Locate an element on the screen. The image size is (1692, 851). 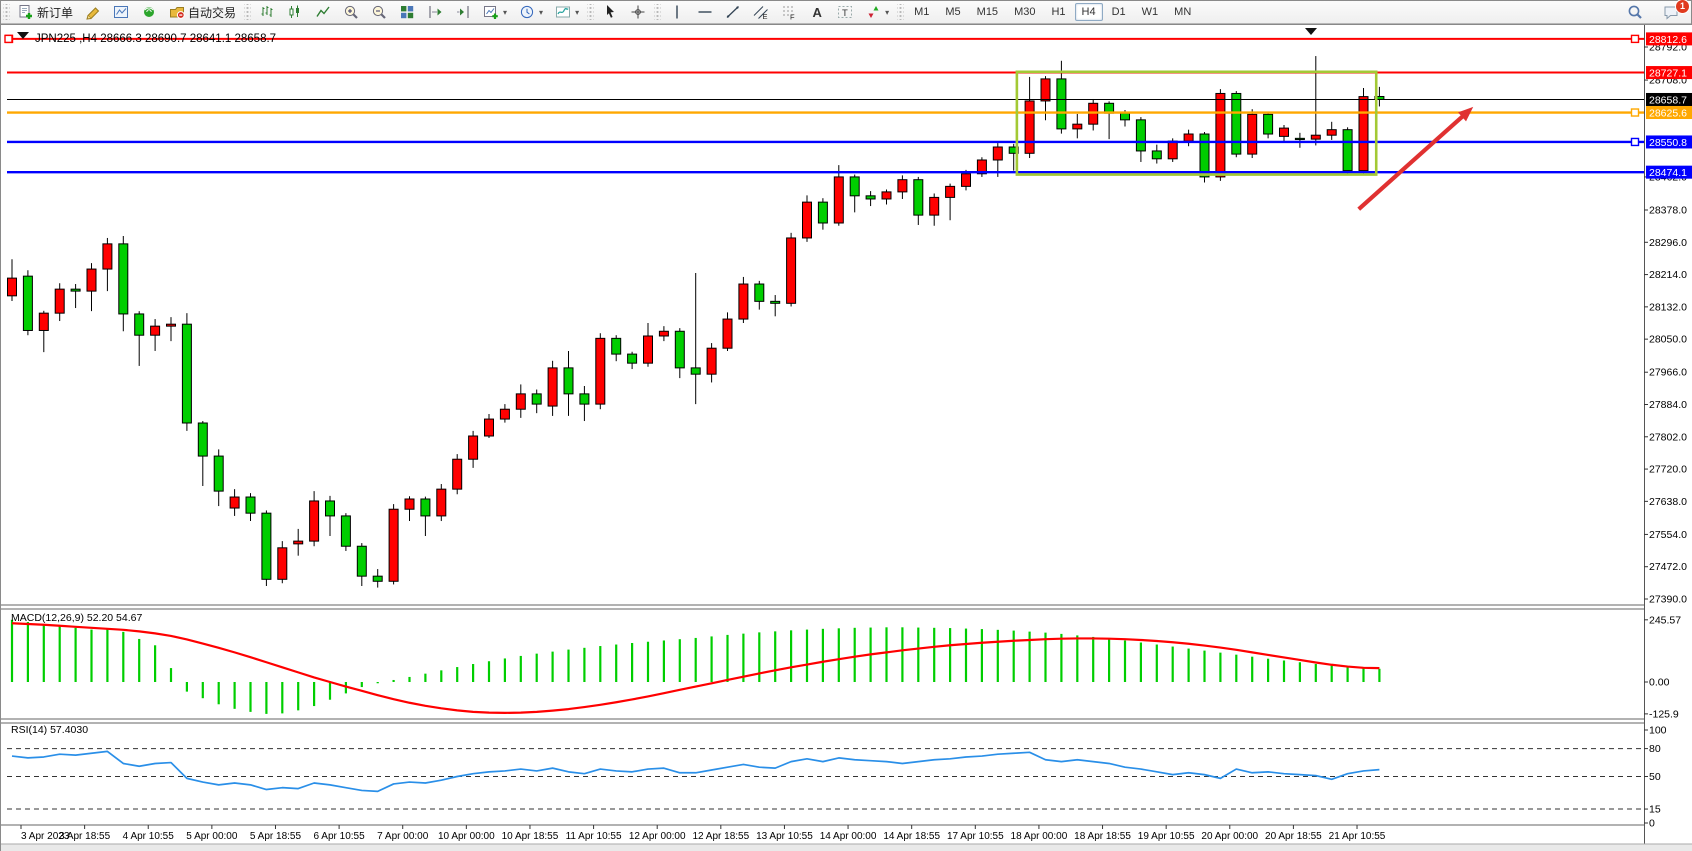
notification-badge: 1 is located at coordinates (1682, 7).